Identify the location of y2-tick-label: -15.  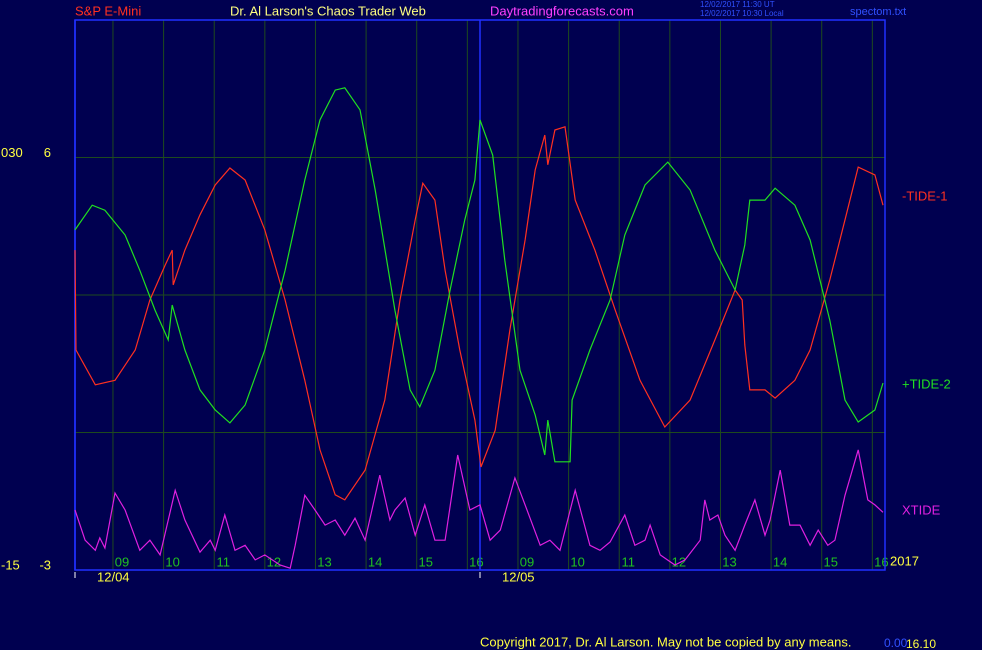
(10, 564).